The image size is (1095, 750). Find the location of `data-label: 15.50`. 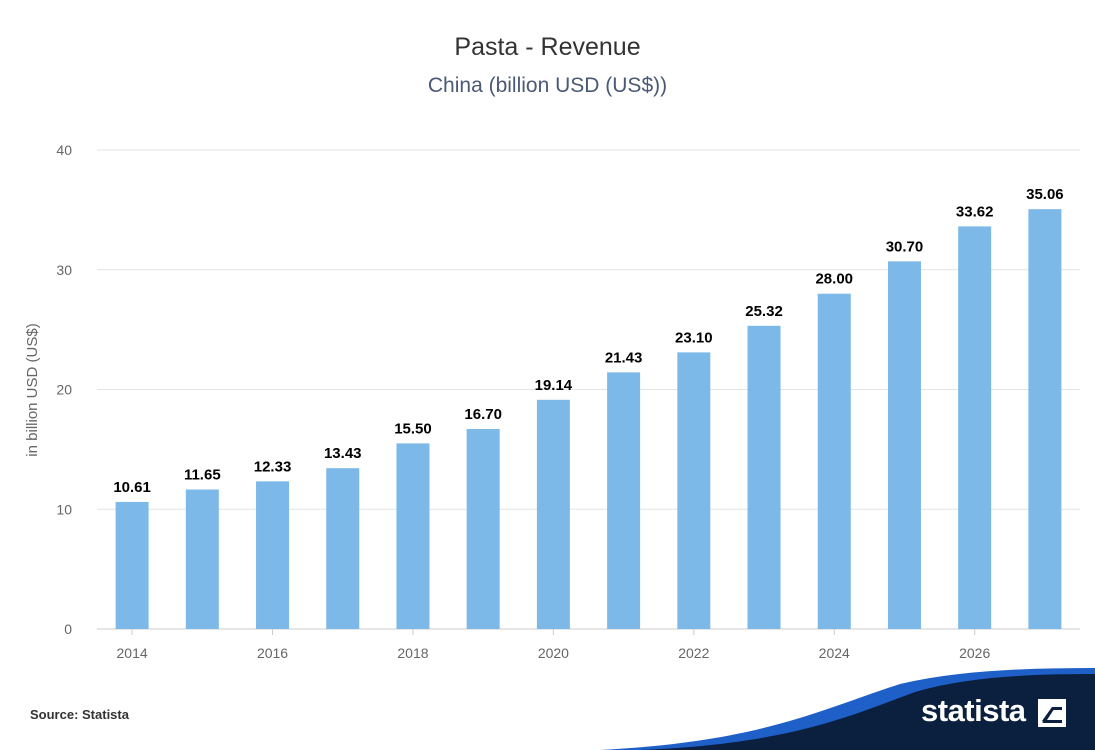

data-label: 15.50 is located at coordinates (413, 428).